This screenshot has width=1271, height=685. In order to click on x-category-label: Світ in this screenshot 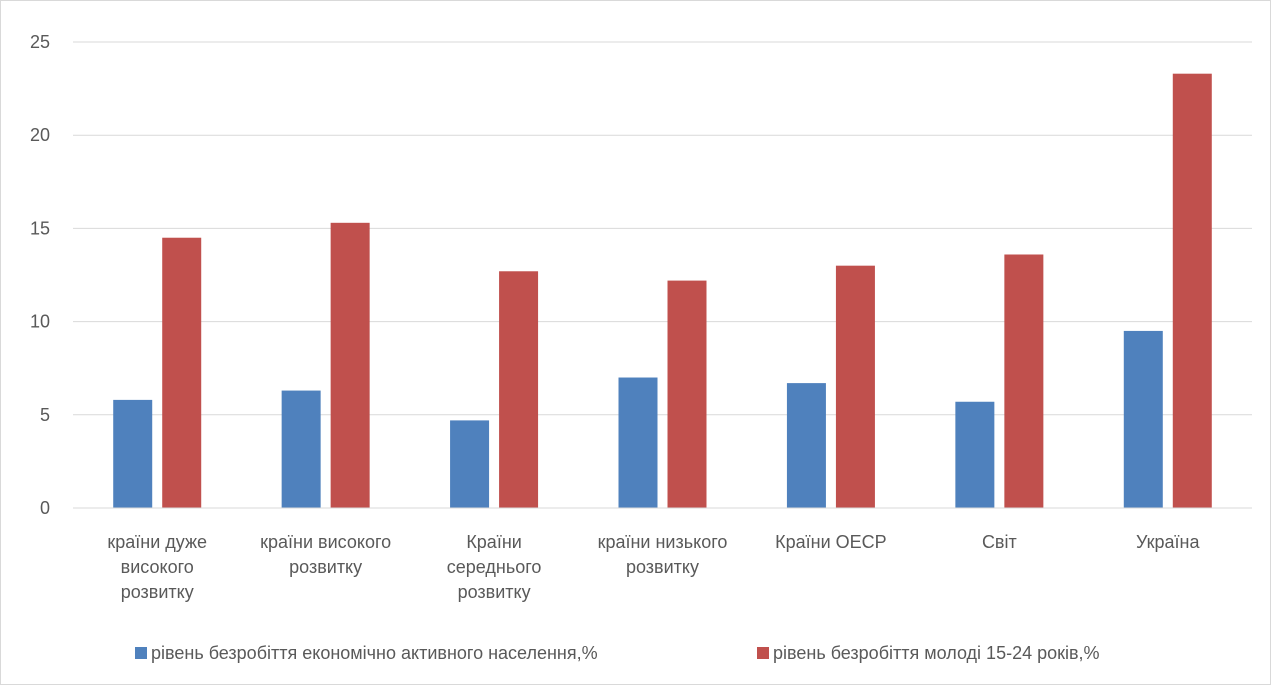, I will do `click(999, 542)`.